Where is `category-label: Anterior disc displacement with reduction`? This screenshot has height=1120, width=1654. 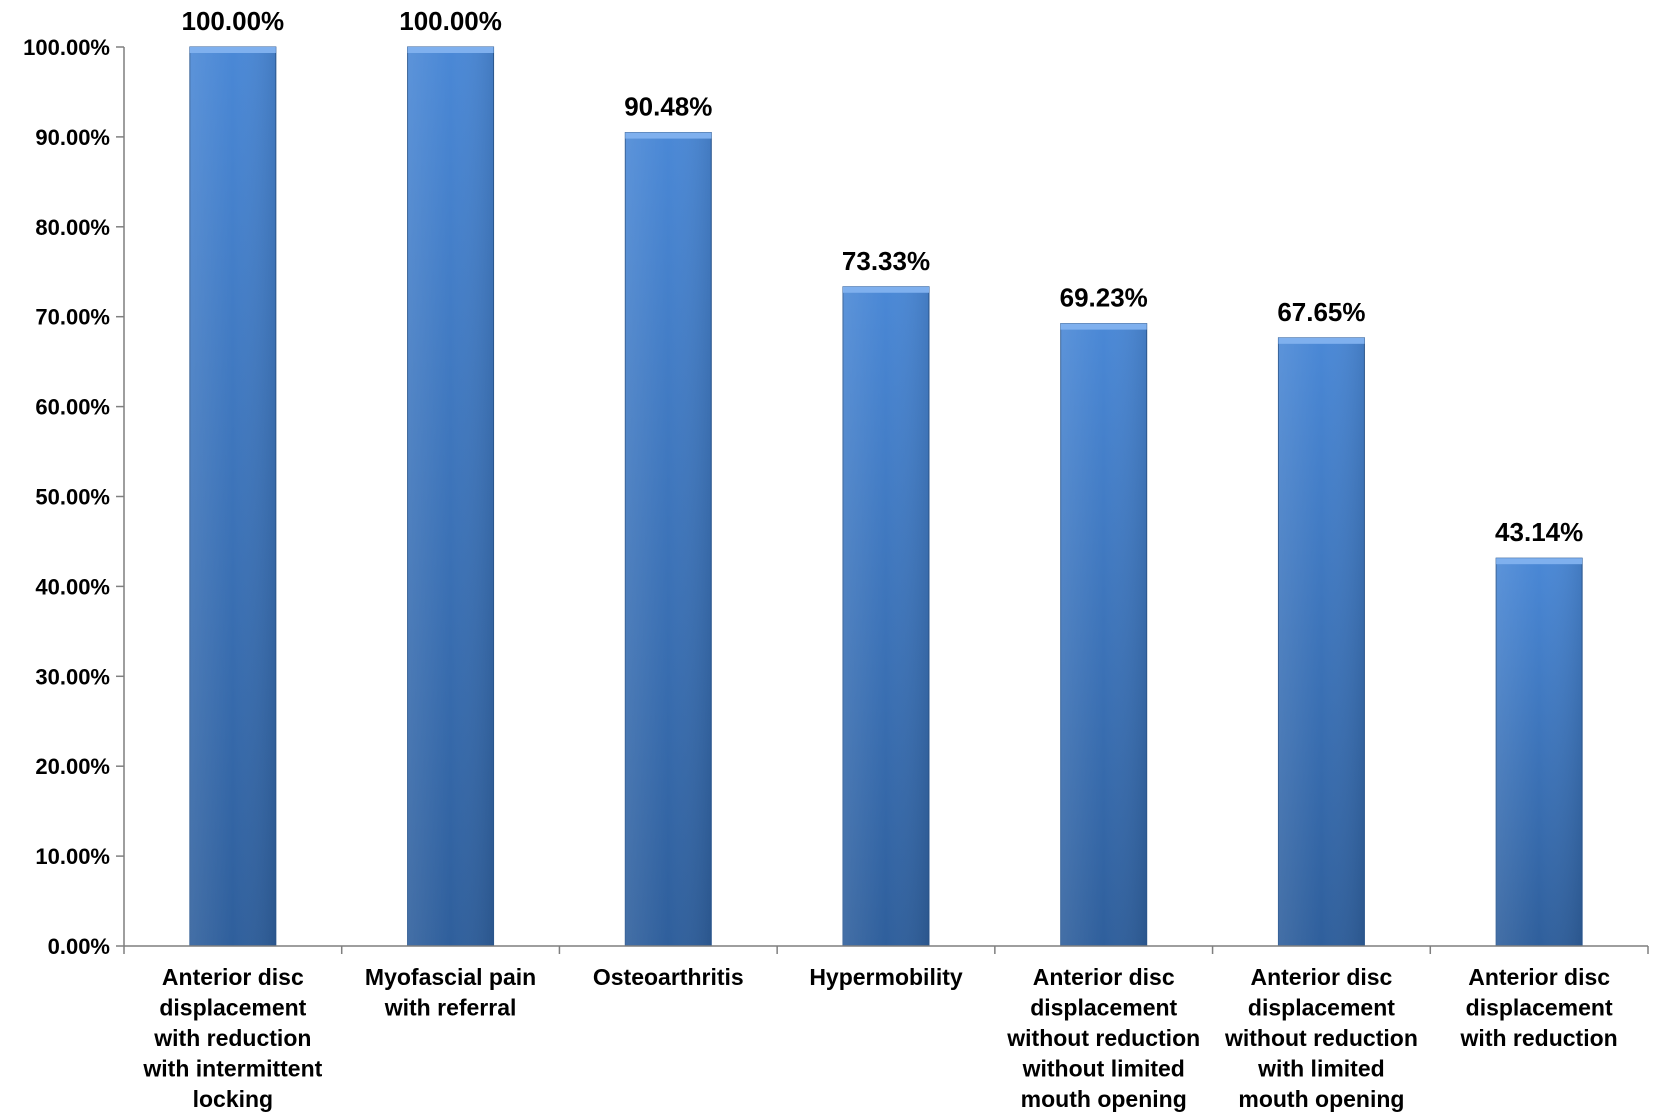
category-label: Anterior disc displacement with reduction is located at coordinates (1539, 1007).